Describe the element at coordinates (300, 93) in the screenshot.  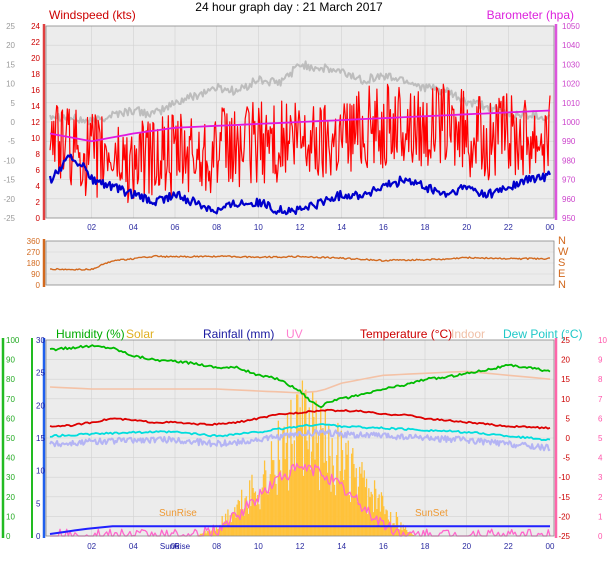
I see `gray-series-line` at that location.